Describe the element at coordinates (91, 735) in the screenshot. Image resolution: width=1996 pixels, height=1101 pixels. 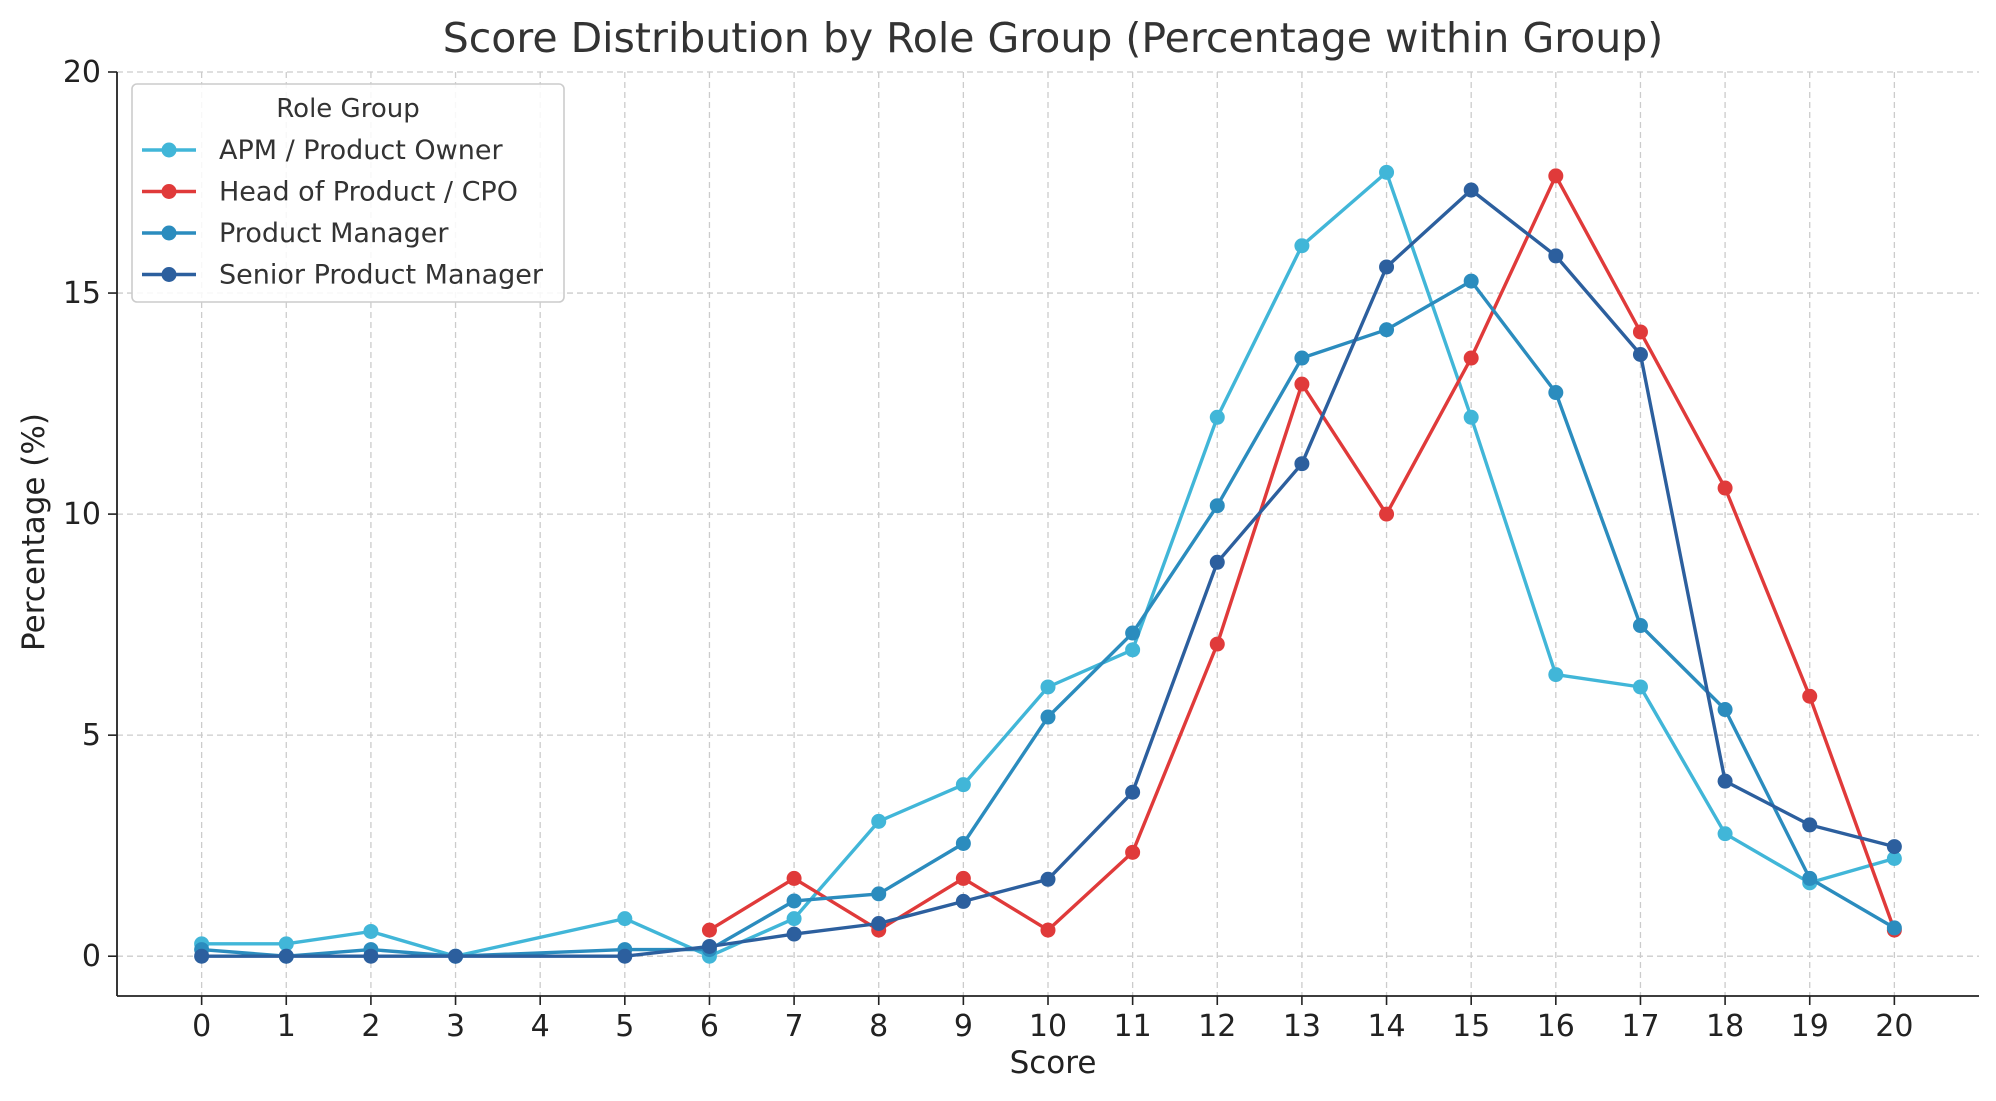
I see `y-tick-label: 5` at that location.